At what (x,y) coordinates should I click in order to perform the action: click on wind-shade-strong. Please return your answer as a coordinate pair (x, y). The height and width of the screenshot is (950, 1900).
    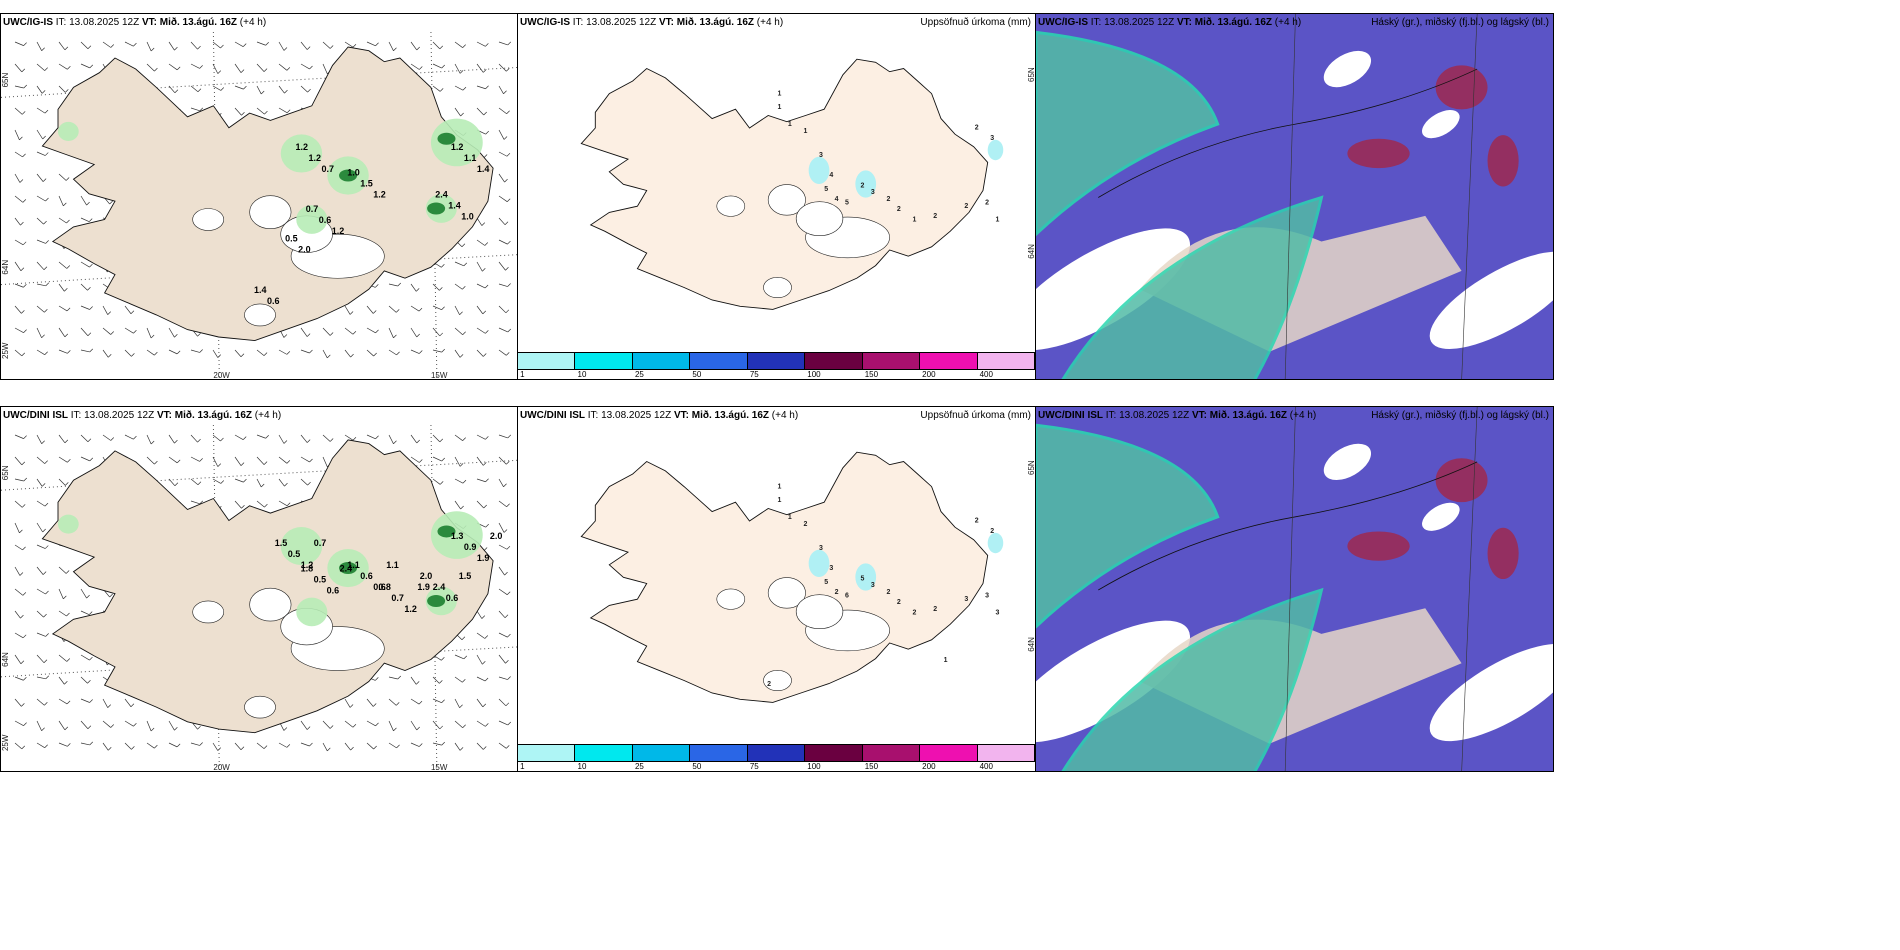
    Looking at the image, I should click on (446, 138).